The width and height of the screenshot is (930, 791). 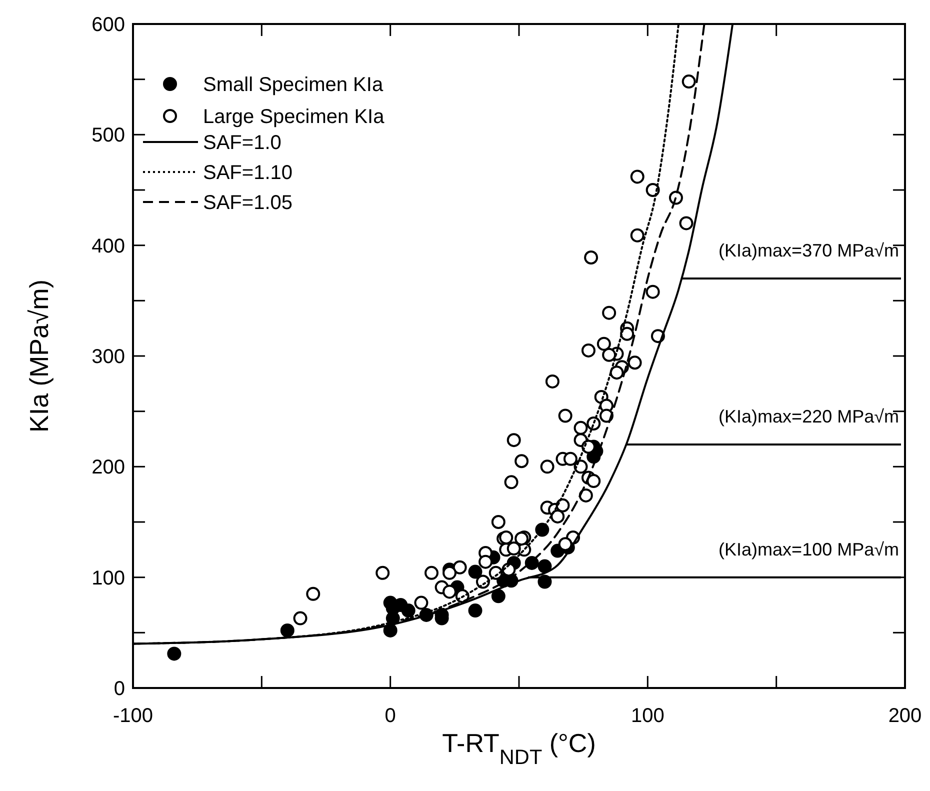 I want to click on y-tick-label: 100, so click(x=108, y=578).